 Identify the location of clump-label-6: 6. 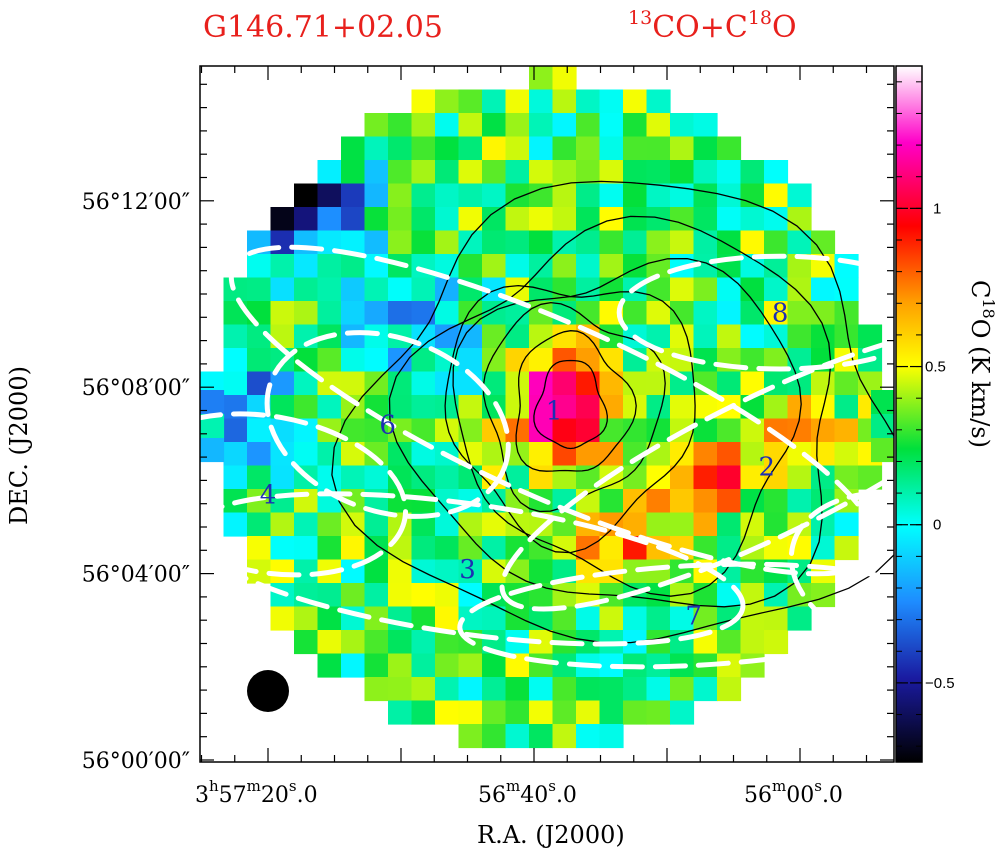
(387, 426).